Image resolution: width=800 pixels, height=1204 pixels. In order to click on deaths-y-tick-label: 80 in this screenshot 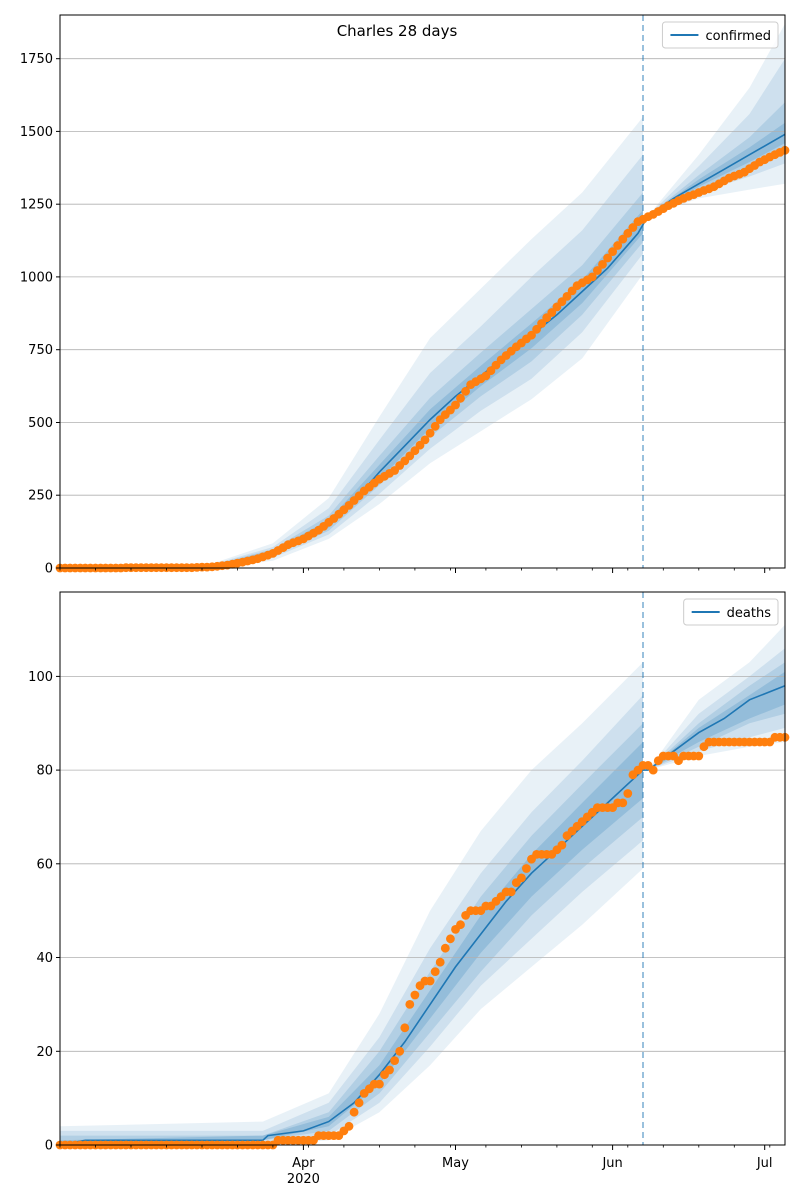, I will do `click(44, 771)`.